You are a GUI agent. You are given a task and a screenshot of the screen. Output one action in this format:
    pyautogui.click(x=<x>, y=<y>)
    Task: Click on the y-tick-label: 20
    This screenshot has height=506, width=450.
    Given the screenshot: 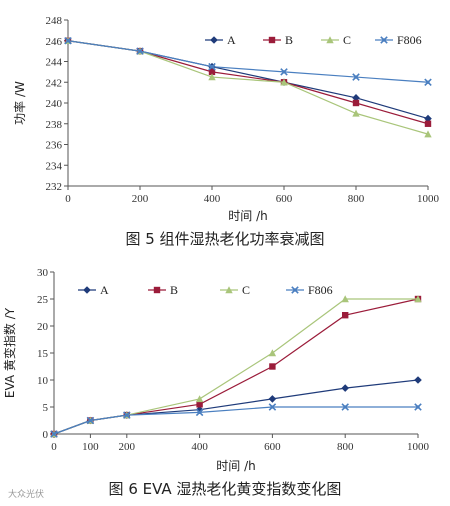 What is the action you would take?
    pyautogui.click(x=43, y=327)
    